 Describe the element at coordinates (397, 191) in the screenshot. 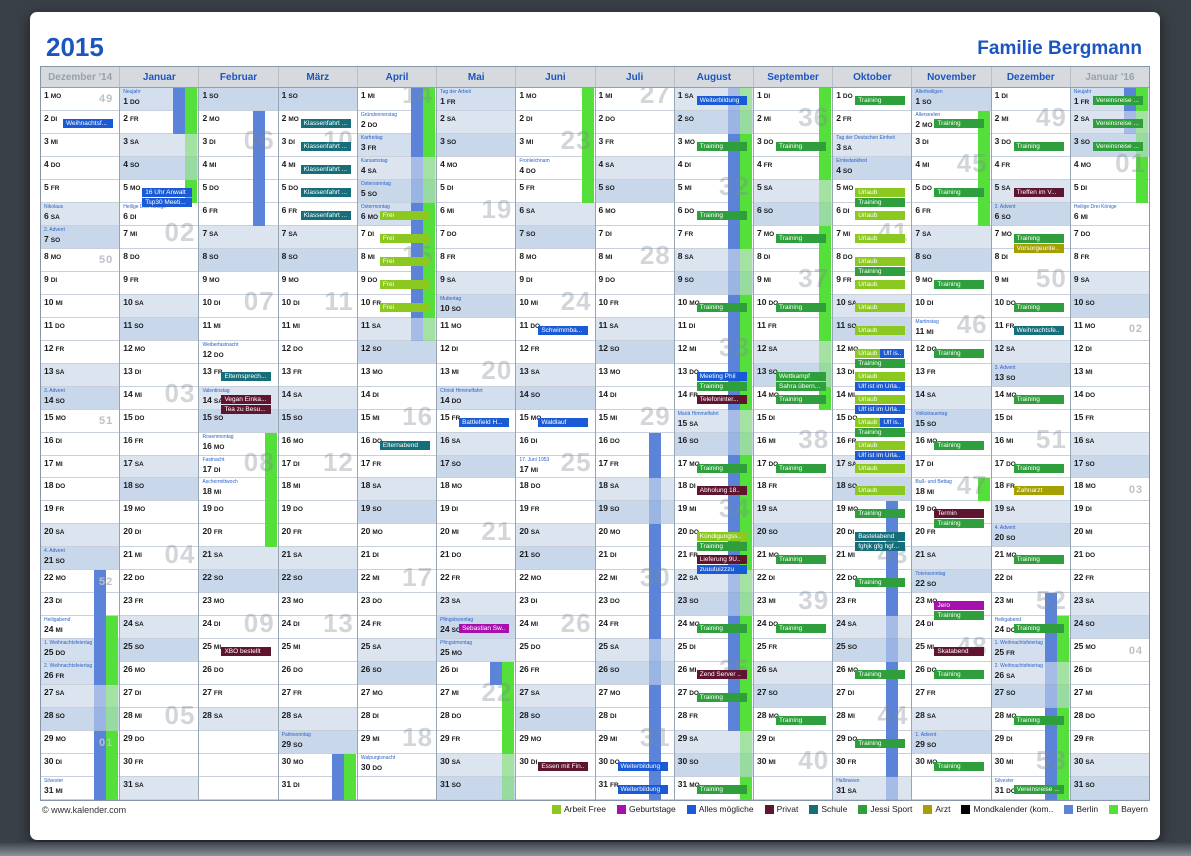

I see `day-cell: Ostersonntag 5 SO` at that location.